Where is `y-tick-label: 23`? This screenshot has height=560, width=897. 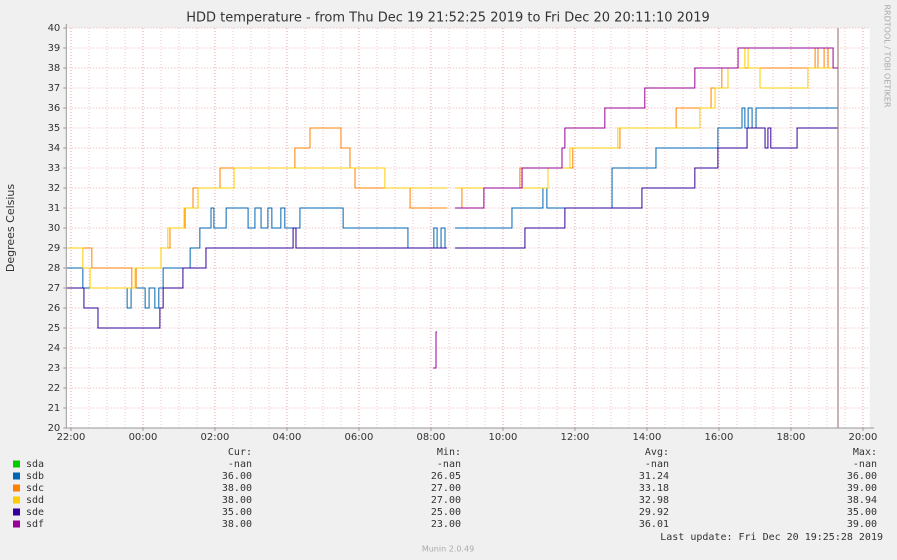
y-tick-label: 23 is located at coordinates (54, 368).